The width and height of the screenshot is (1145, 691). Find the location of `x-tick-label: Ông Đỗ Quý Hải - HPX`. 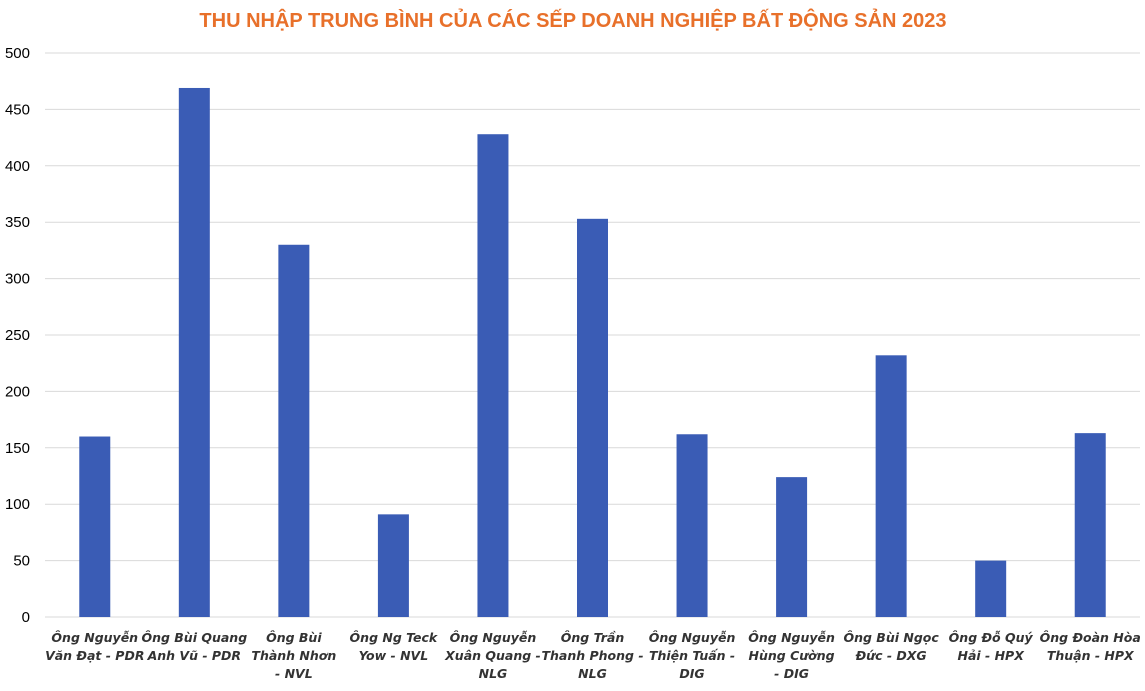

x-tick-label: Ông Đỗ Quý Hải - HPX is located at coordinates (991, 646).